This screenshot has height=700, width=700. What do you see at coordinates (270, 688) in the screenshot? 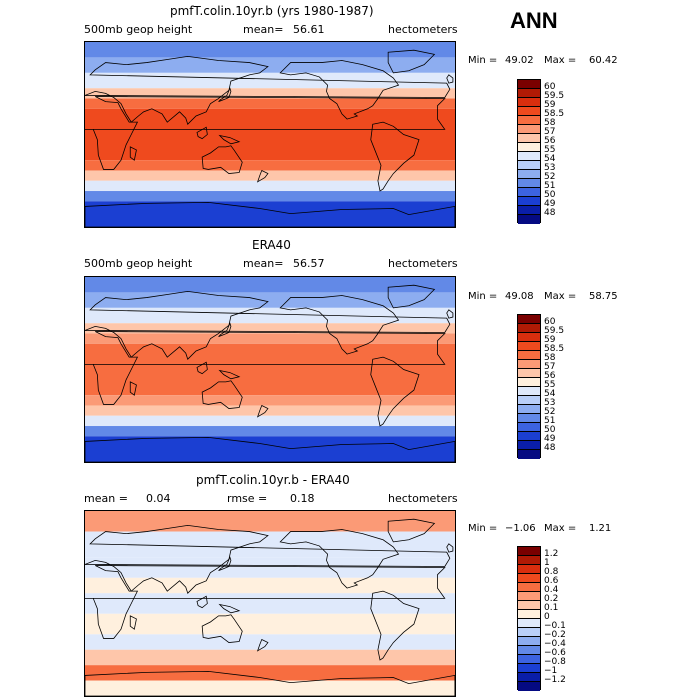
I see `zonal-band-75S-90S` at bounding box center [270, 688].